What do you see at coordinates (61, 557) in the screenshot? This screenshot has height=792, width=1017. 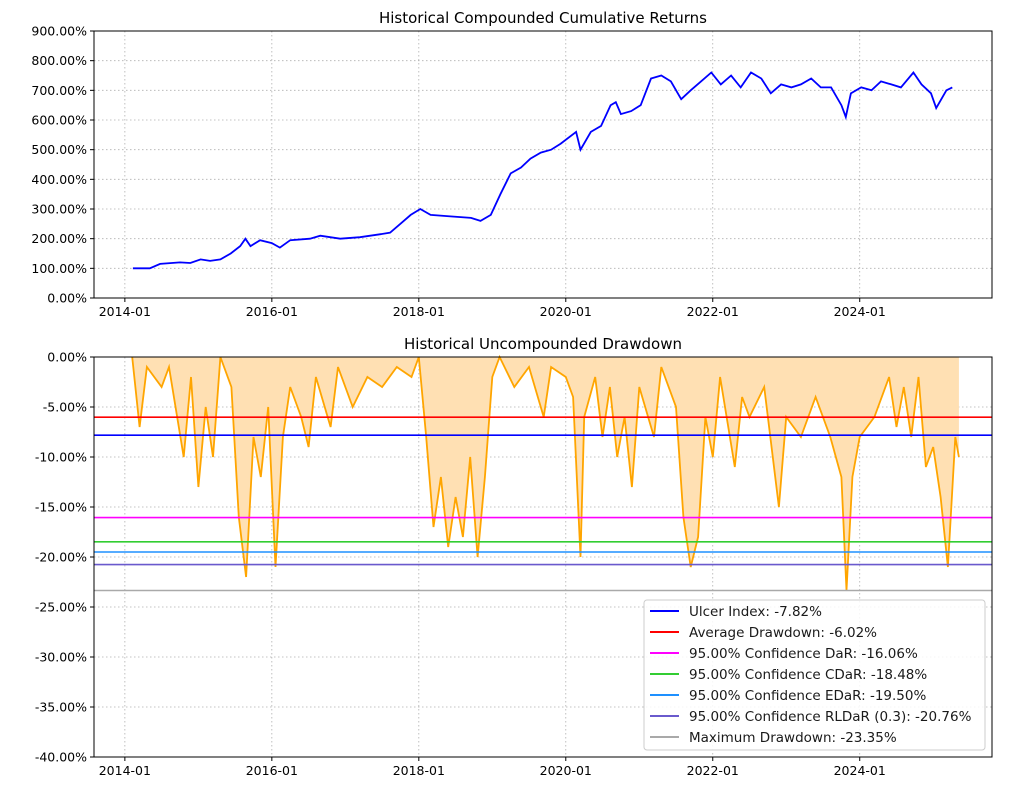 I see `y-tick-label: -20.00%` at bounding box center [61, 557].